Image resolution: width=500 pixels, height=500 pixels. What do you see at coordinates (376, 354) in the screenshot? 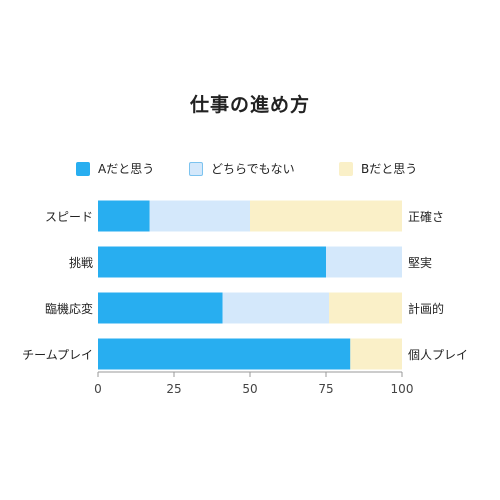
I see `bar-3-チームプレイ` at bounding box center [376, 354].